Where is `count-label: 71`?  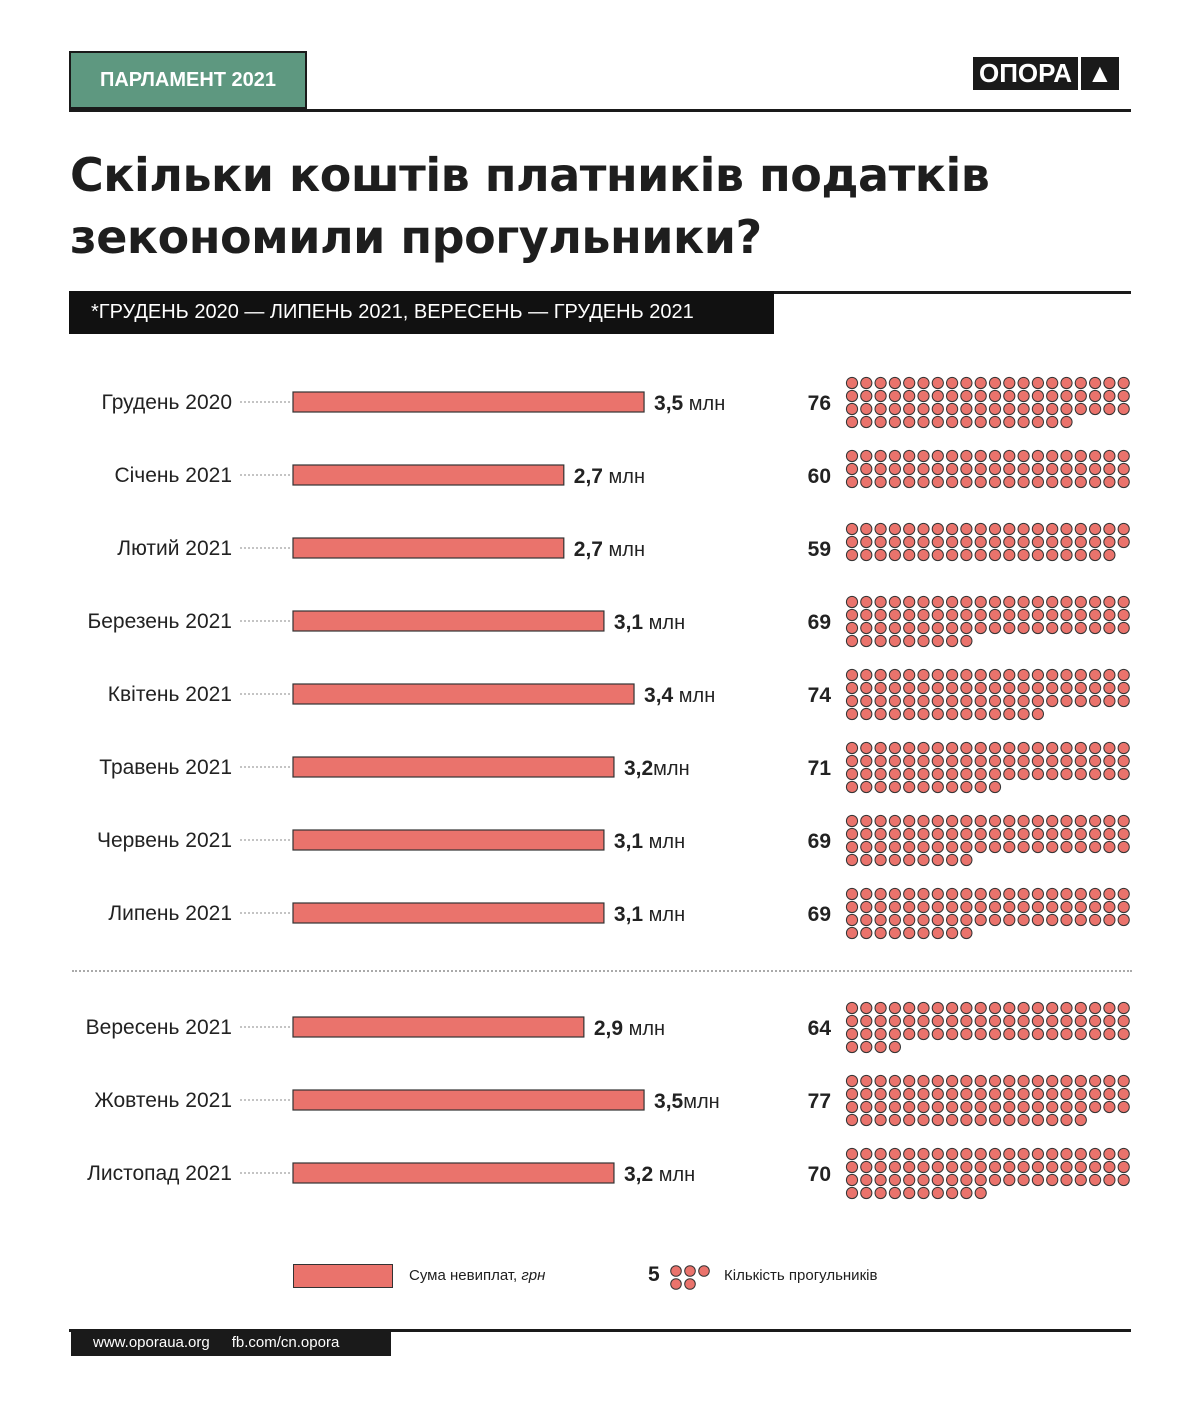 count-label: 71 is located at coordinates (820, 768).